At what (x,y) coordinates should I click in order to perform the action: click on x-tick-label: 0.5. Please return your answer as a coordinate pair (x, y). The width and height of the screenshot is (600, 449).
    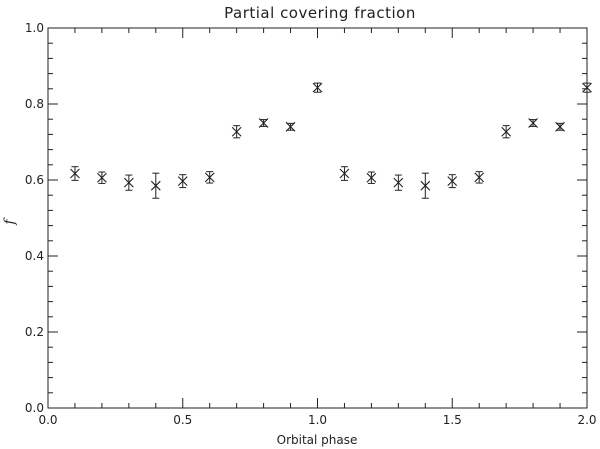
    Looking at the image, I should click on (182, 420).